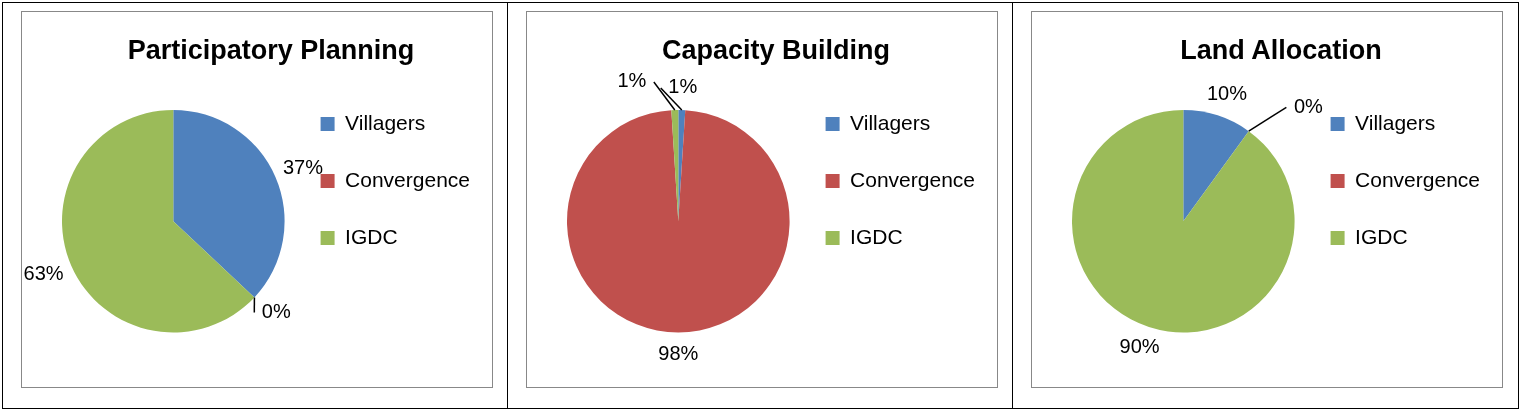 This screenshot has height=414, width=1519. Describe the element at coordinates (776, 49) in the screenshot. I see `chart-title: Capacity Building` at that location.